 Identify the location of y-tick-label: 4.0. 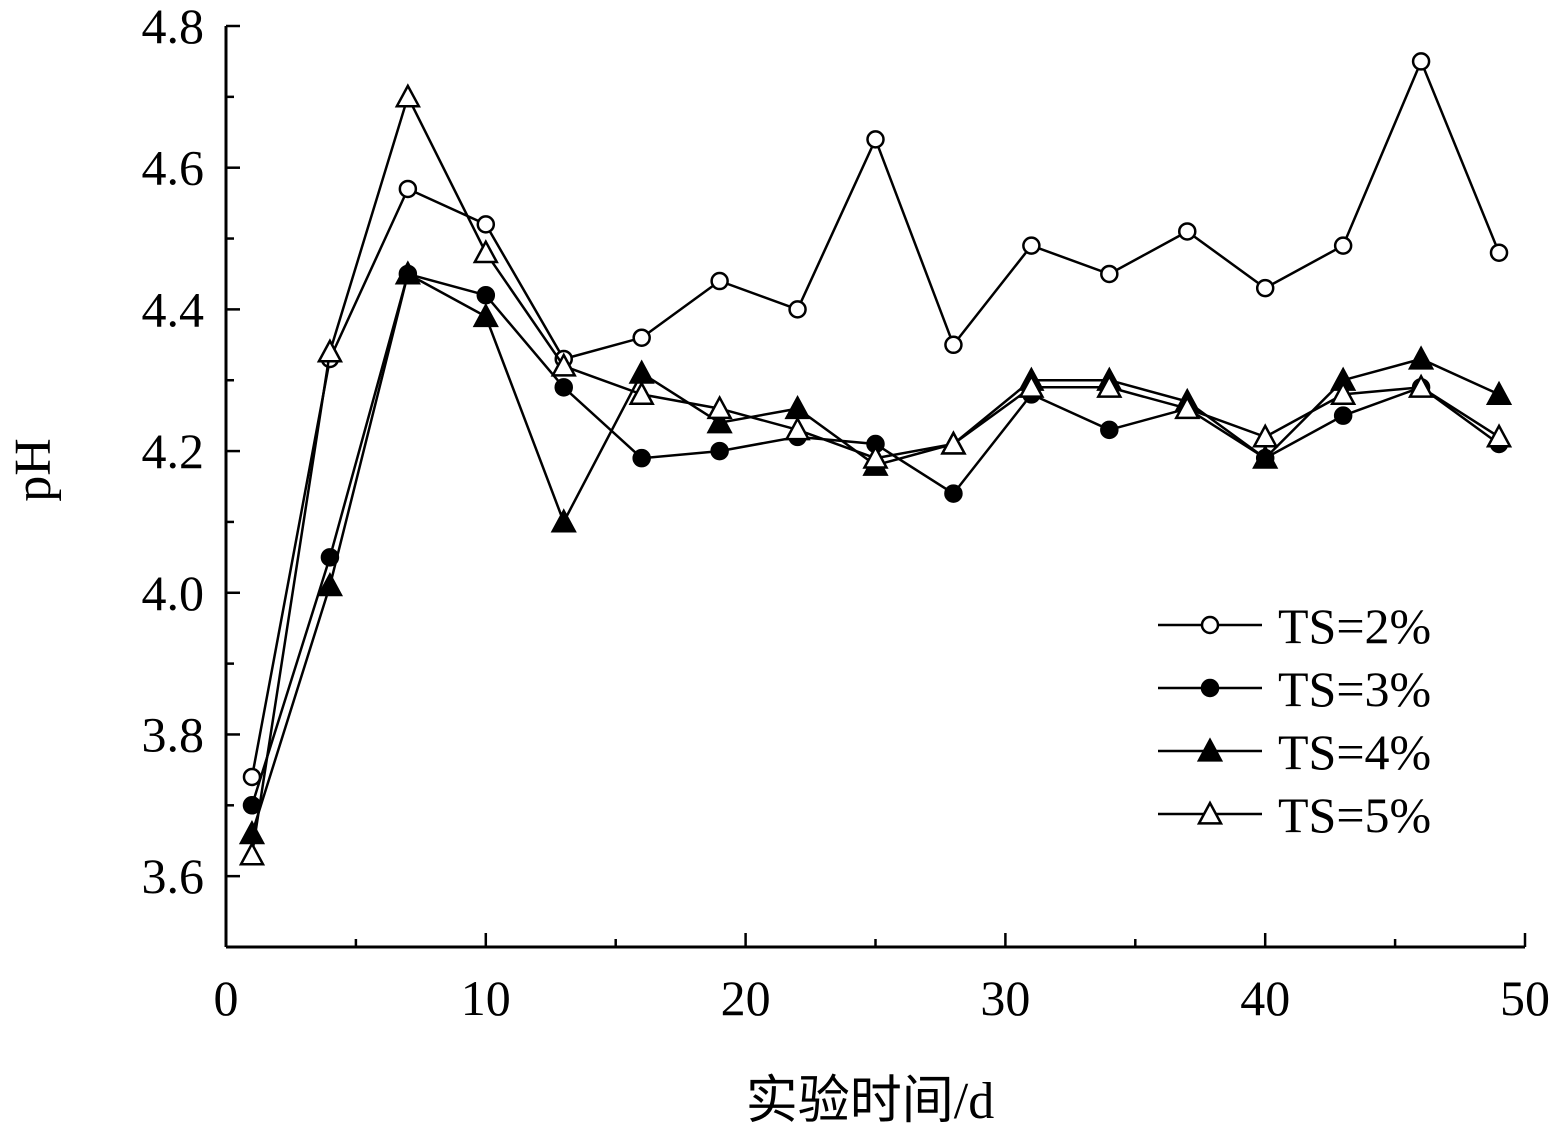
(173, 593).